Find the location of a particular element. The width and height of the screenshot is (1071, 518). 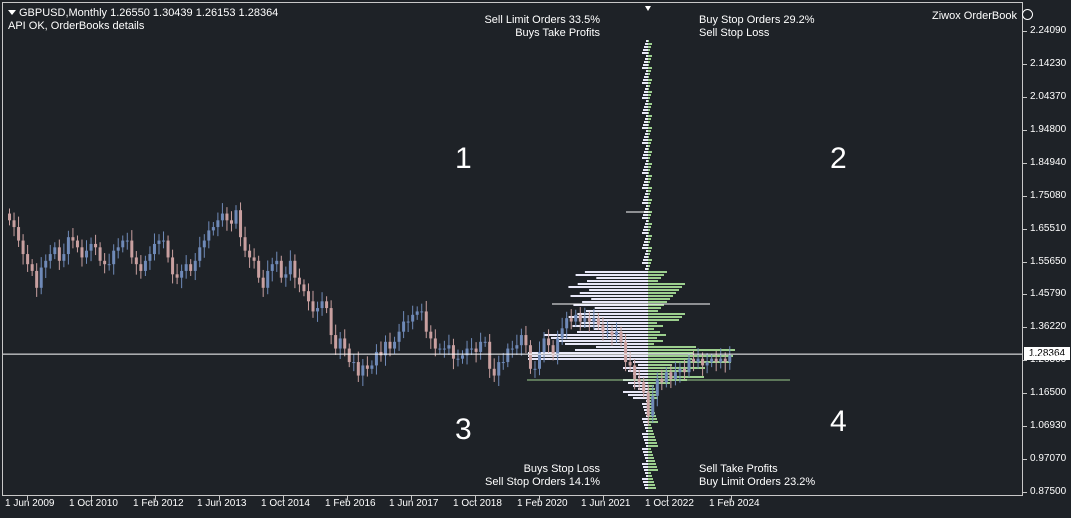

quadrant-1-label: 1 is located at coordinates (463, 158).